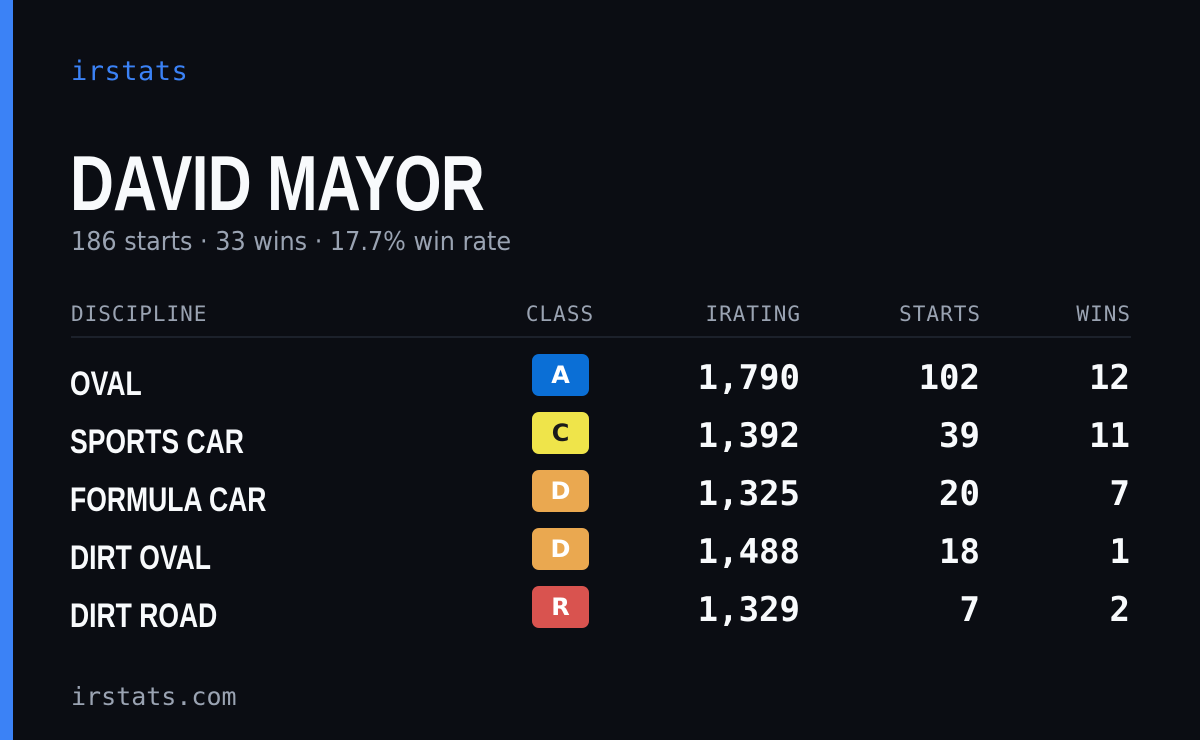 The image size is (1200, 740). Describe the element at coordinates (6, 370) in the screenshot. I see `accent-bar` at that location.